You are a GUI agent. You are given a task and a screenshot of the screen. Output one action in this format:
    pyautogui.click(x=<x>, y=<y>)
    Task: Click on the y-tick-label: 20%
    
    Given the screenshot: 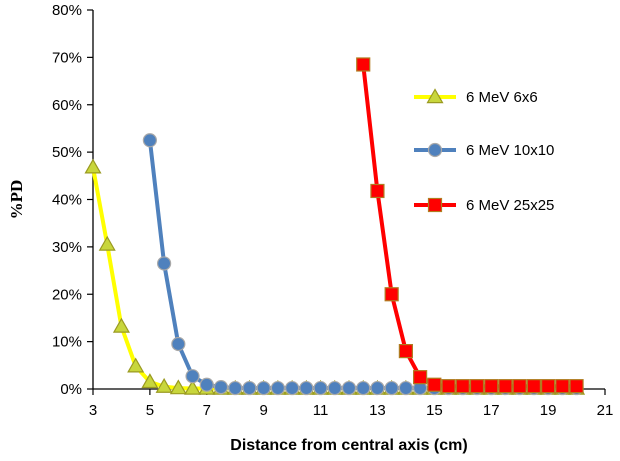 What is the action you would take?
    pyautogui.click(x=67, y=294)
    